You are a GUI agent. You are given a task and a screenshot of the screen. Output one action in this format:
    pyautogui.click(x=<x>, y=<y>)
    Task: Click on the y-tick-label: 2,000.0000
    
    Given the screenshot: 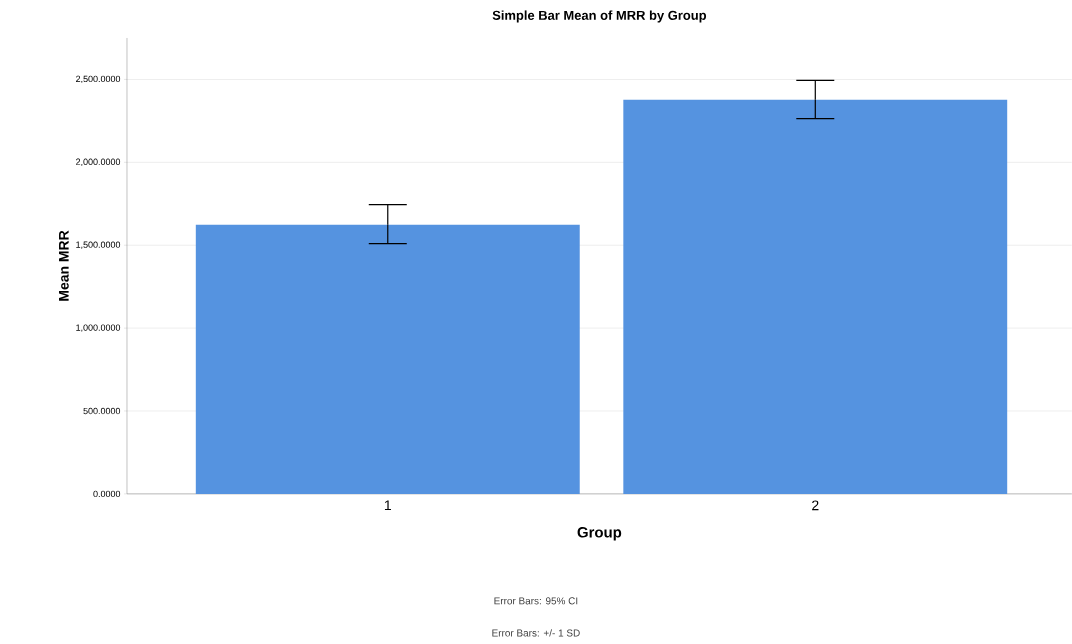 What is the action you would take?
    pyautogui.click(x=98, y=162)
    